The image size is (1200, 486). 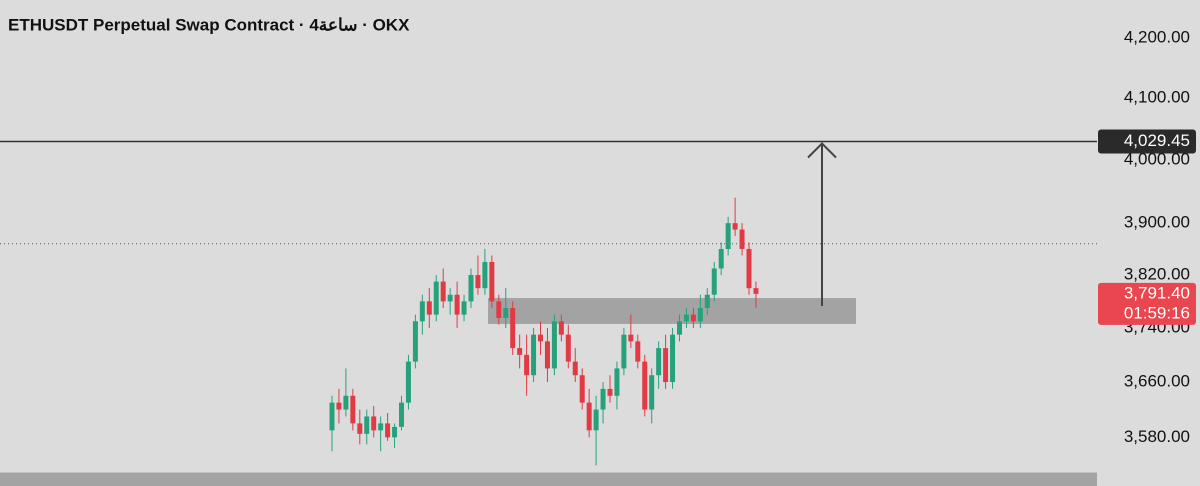 What do you see at coordinates (1157, 140) in the screenshot?
I see `price-label: 4,029.45` at bounding box center [1157, 140].